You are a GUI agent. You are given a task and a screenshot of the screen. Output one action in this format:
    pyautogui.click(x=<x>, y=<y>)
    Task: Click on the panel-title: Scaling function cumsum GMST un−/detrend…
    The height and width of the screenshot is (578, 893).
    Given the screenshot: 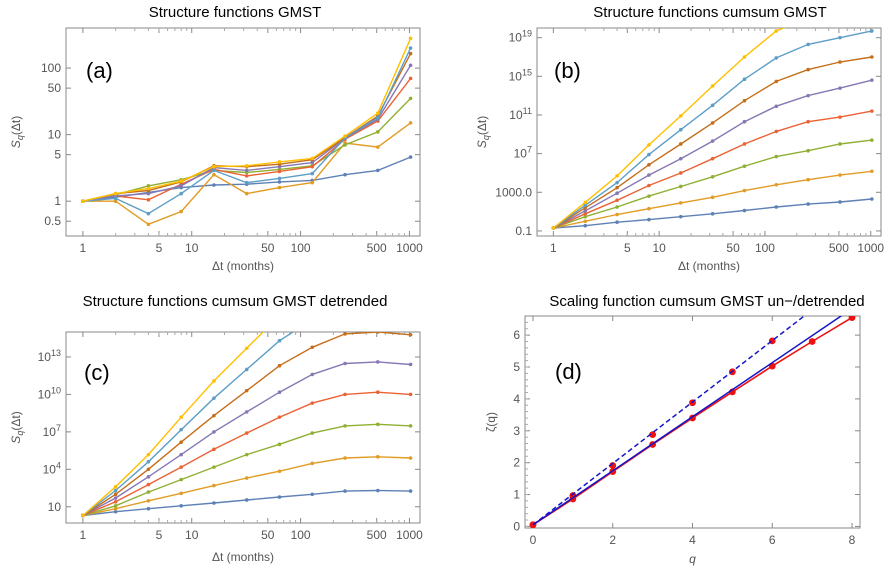 What is the action you would take?
    pyautogui.click(x=706, y=301)
    